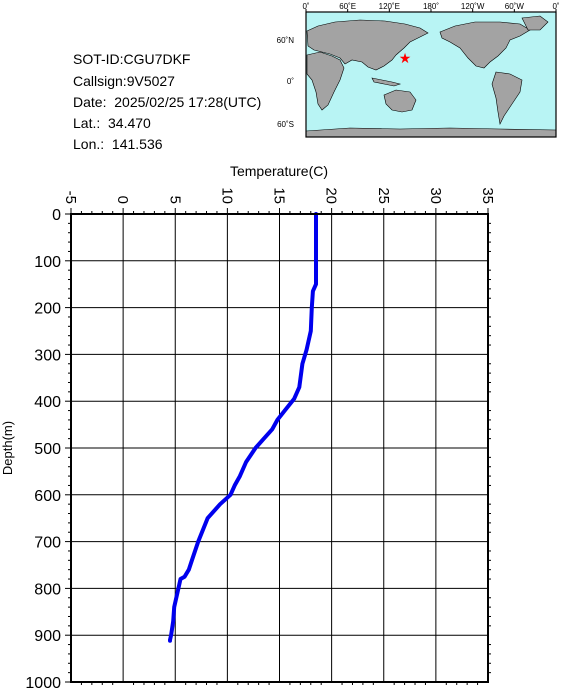  Describe the element at coordinates (47, 402) in the screenshot. I see `y-tick-label: 400` at that location.